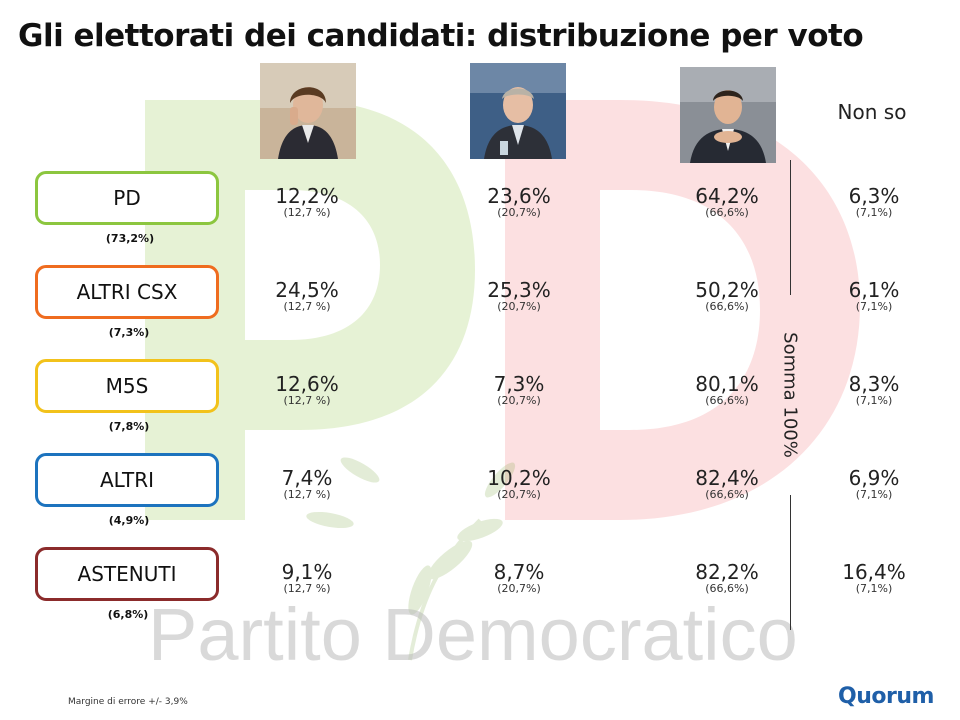  What do you see at coordinates (727, 384) in the screenshot?
I see `cell-value: 80,1%` at bounding box center [727, 384].